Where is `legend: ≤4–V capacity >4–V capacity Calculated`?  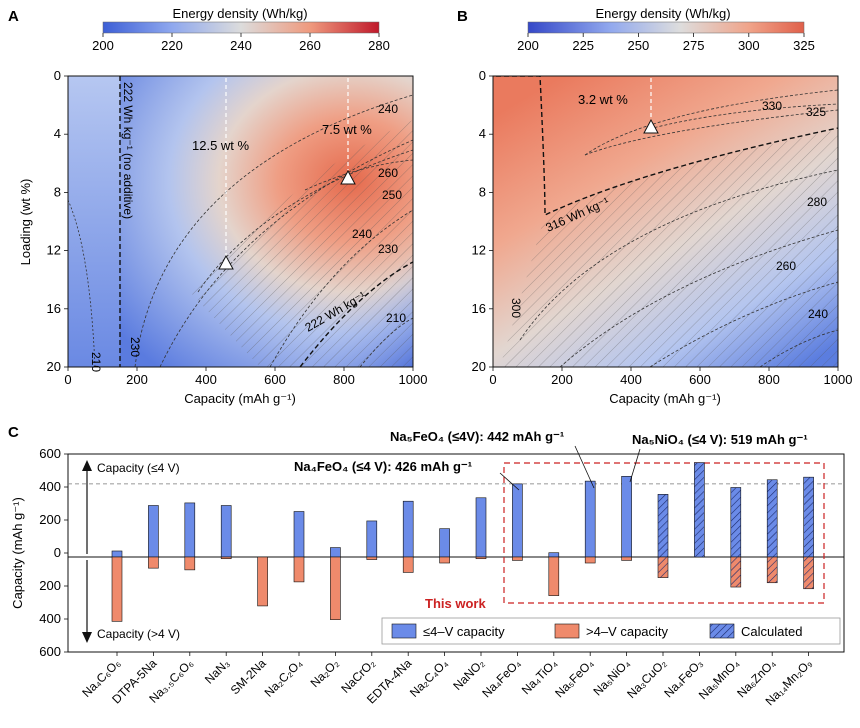 legend: ≤4–V capacity >4–V capacity Calculated is located at coordinates (611, 631).